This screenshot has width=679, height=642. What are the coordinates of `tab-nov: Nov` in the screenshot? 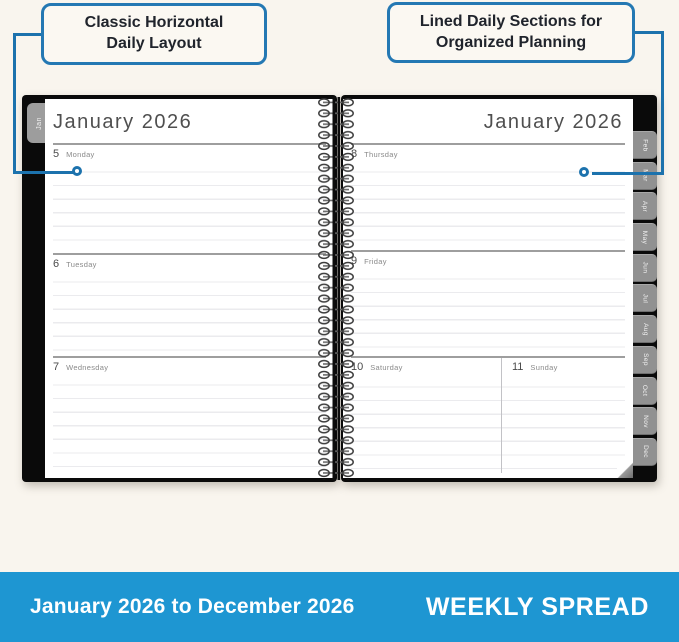 It's located at (645, 421).